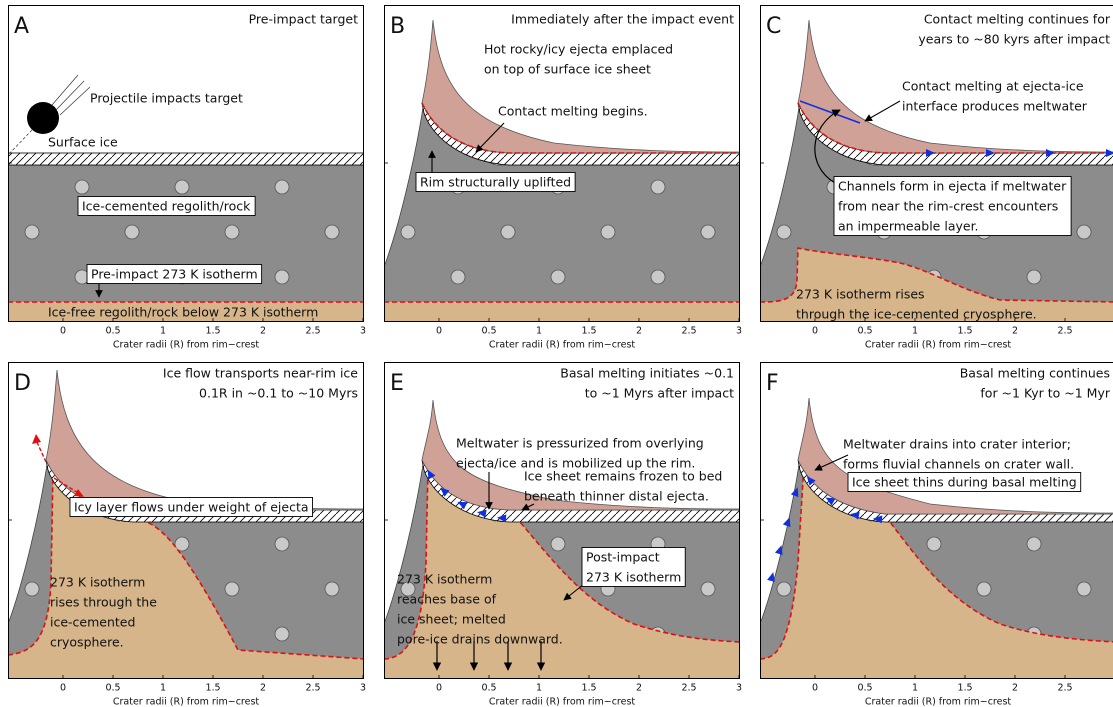 The image size is (1113, 707). I want to click on trajectory, so click(20, 142).